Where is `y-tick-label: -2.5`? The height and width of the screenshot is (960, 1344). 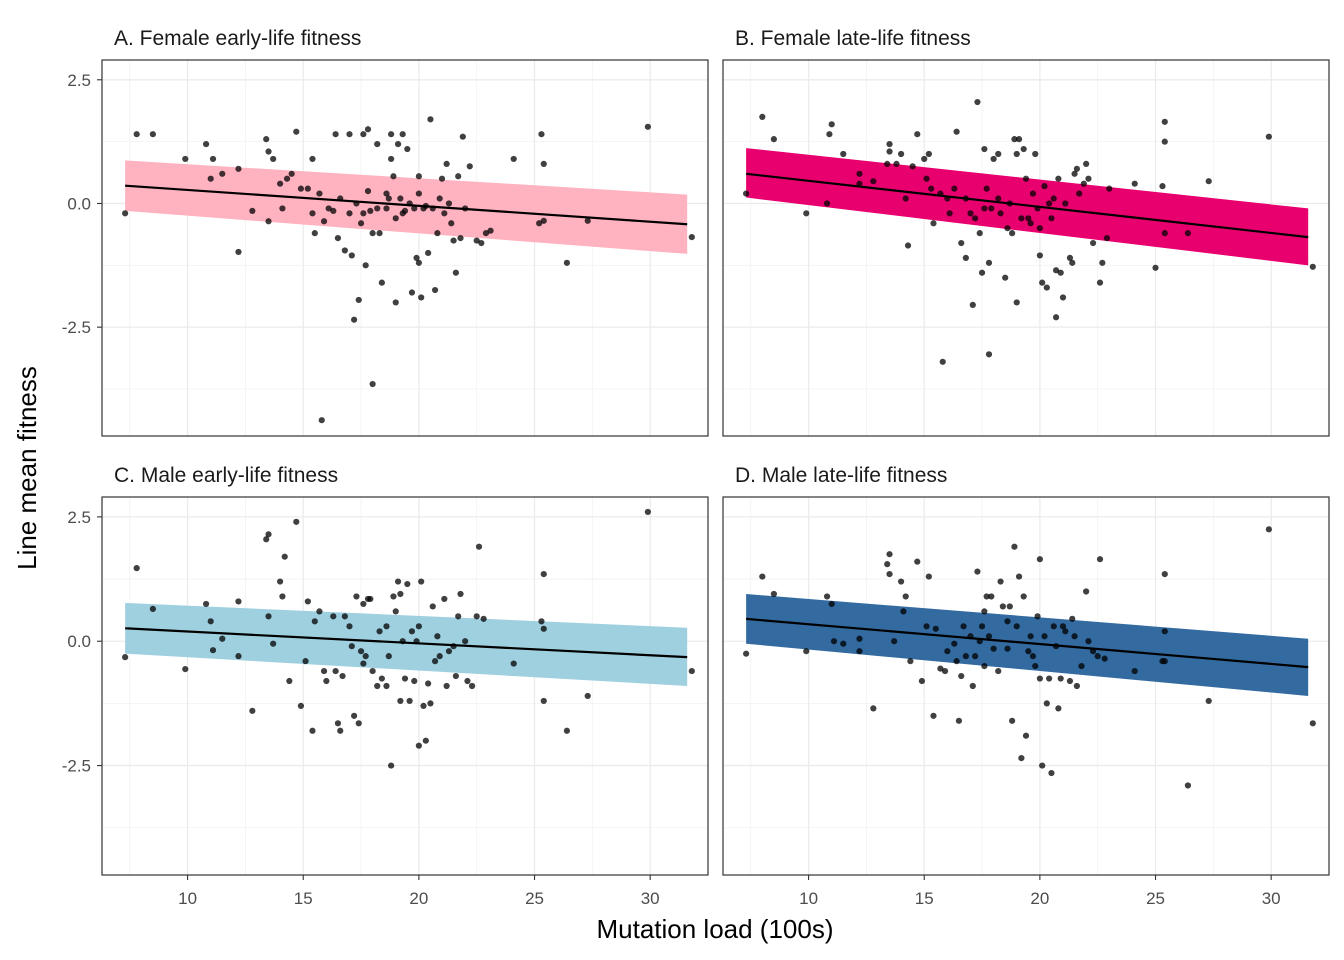
y-tick-label: -2.5 is located at coordinates (76, 766).